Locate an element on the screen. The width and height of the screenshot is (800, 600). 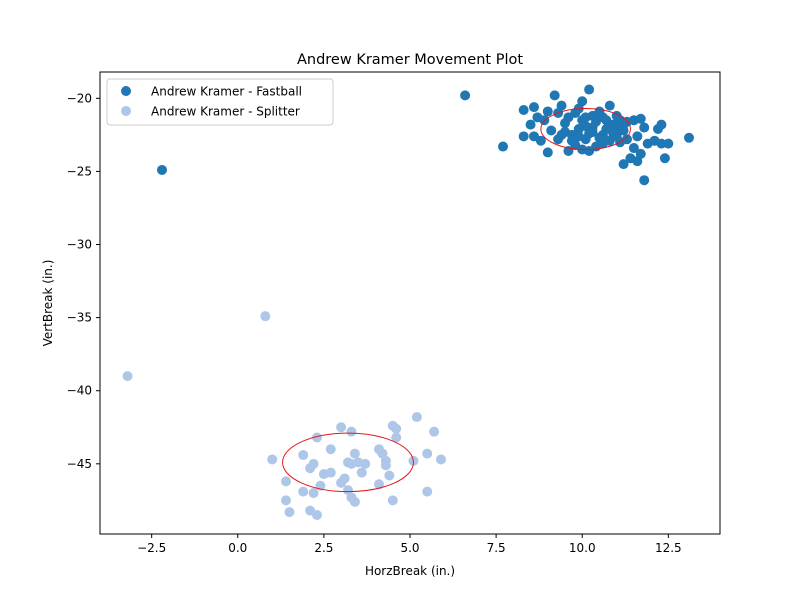
legend-marker-fastball is located at coordinates (126, 91).